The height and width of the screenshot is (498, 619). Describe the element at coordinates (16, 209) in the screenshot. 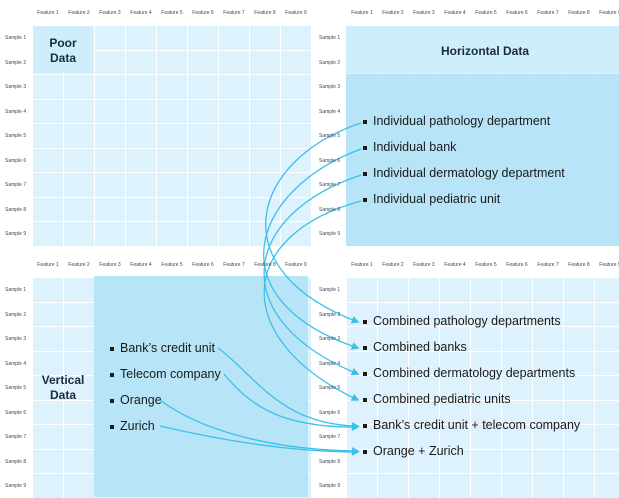

I see `poor-sample-label-8: Sample 8` at that location.